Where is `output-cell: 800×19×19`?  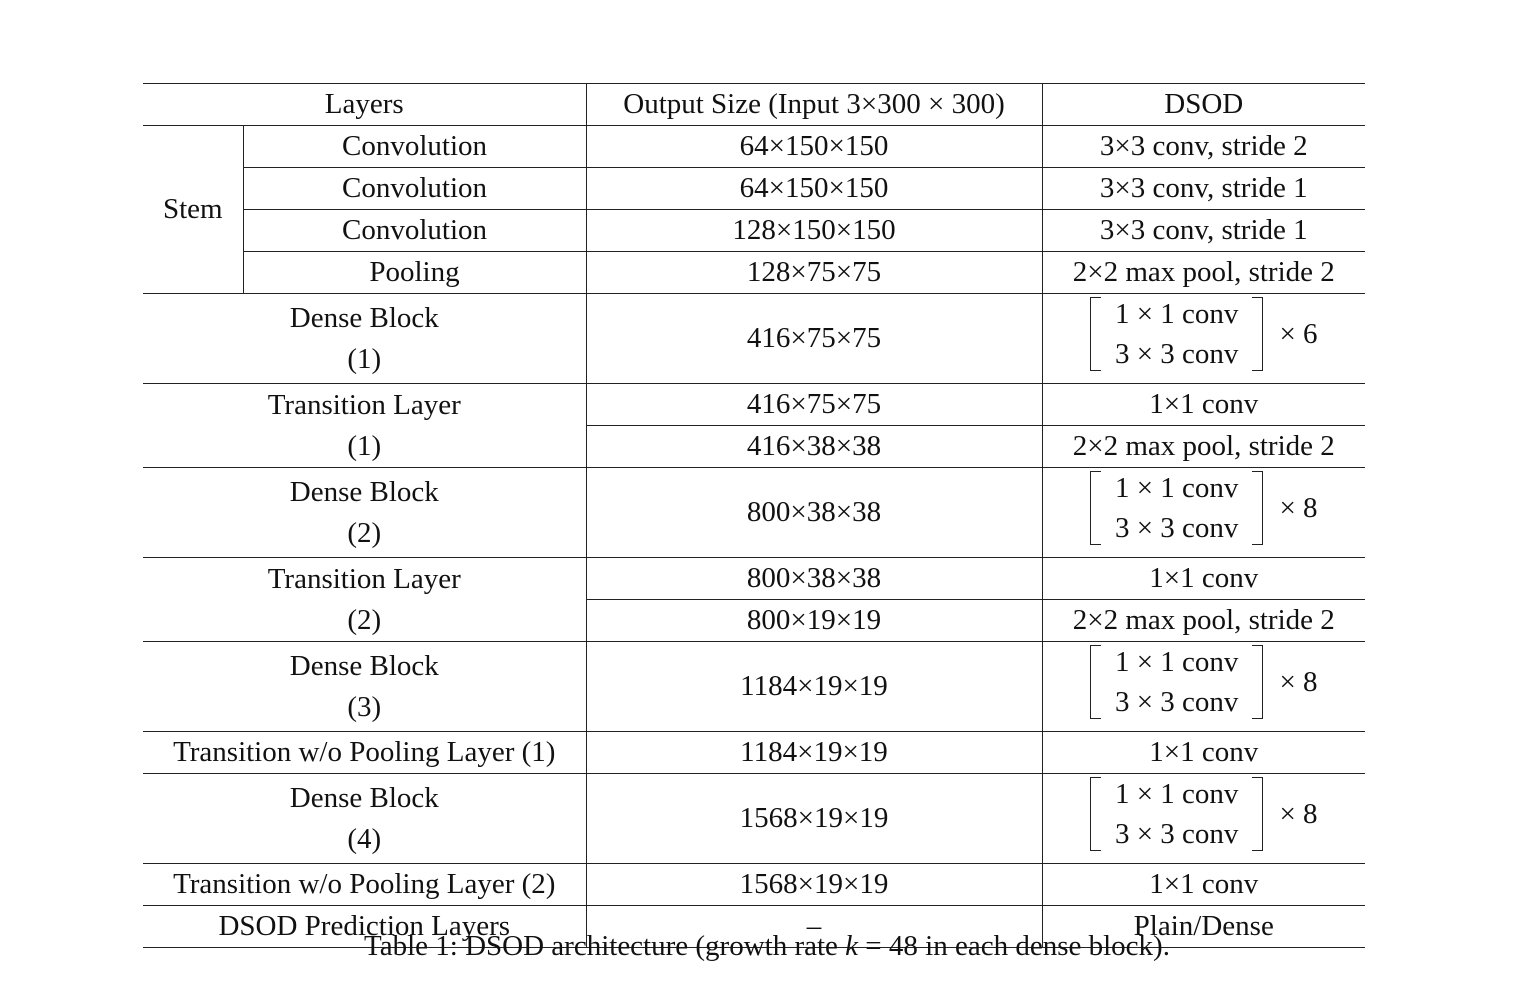 output-cell: 800×19×19 is located at coordinates (814, 620).